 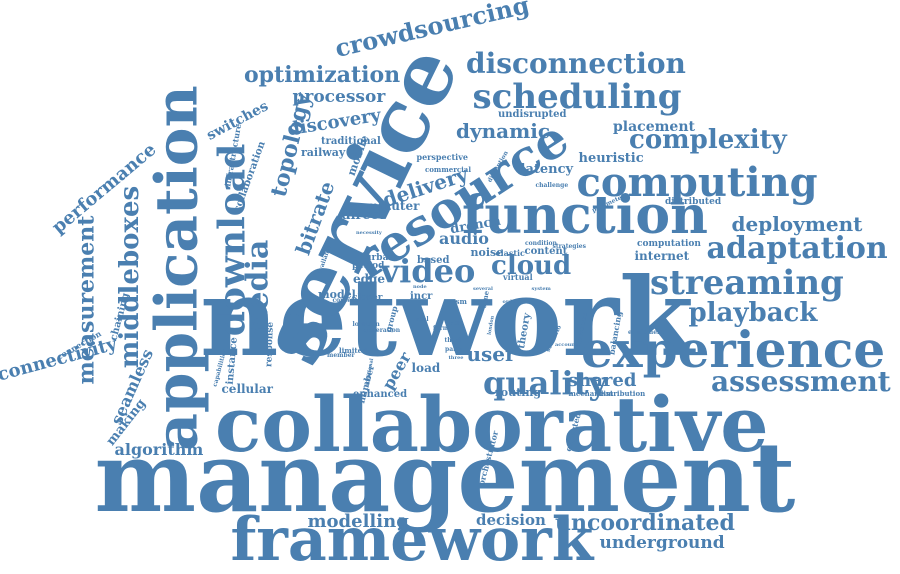 I want to click on word-challenge: challenge, so click(x=552, y=185).